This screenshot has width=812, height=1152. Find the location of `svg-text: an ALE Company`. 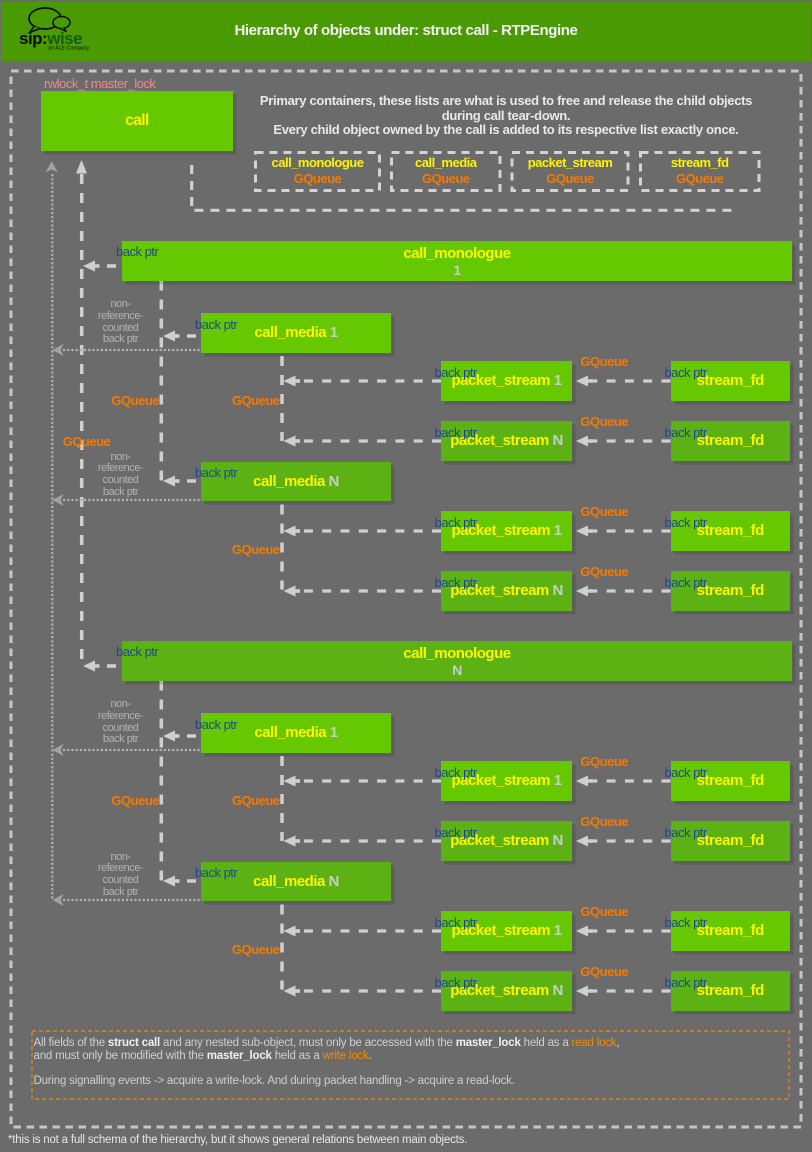

svg-text: an ALE Company is located at coordinates (69, 49).